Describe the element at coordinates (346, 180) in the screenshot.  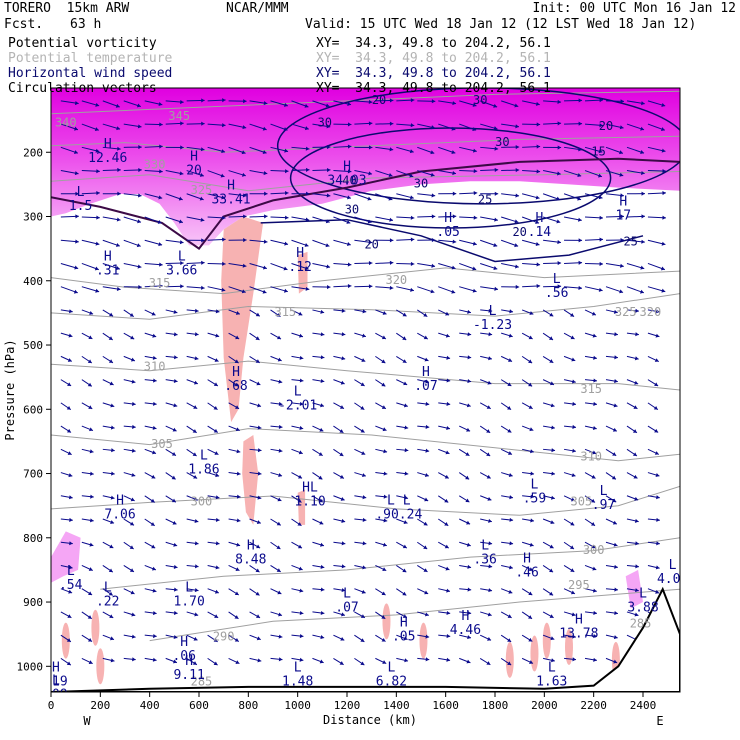
I see `extremum-value-label: 34.03` at that location.